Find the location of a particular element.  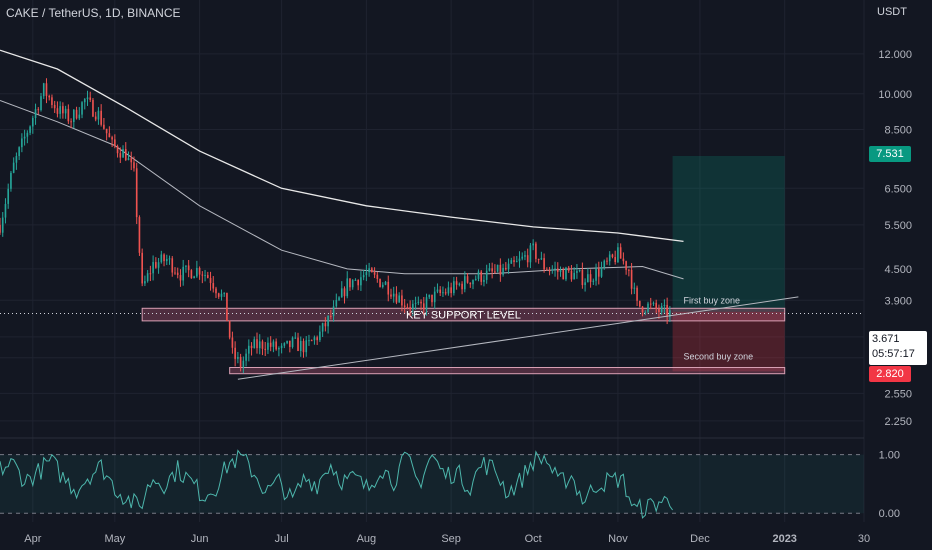

annotation-0: First buy zone is located at coordinates (712, 301).